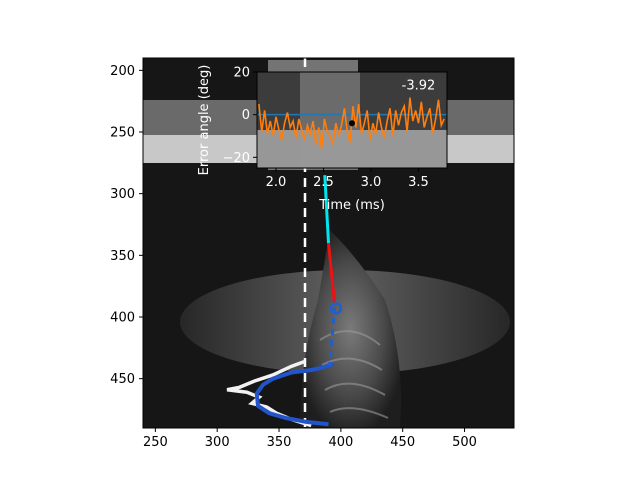 This screenshot has height=480, width=640. What do you see at coordinates (310, 439) in the screenshot?
I see `main-x-axis-ticks: 250 300 350 400 450 500` at bounding box center [310, 439].